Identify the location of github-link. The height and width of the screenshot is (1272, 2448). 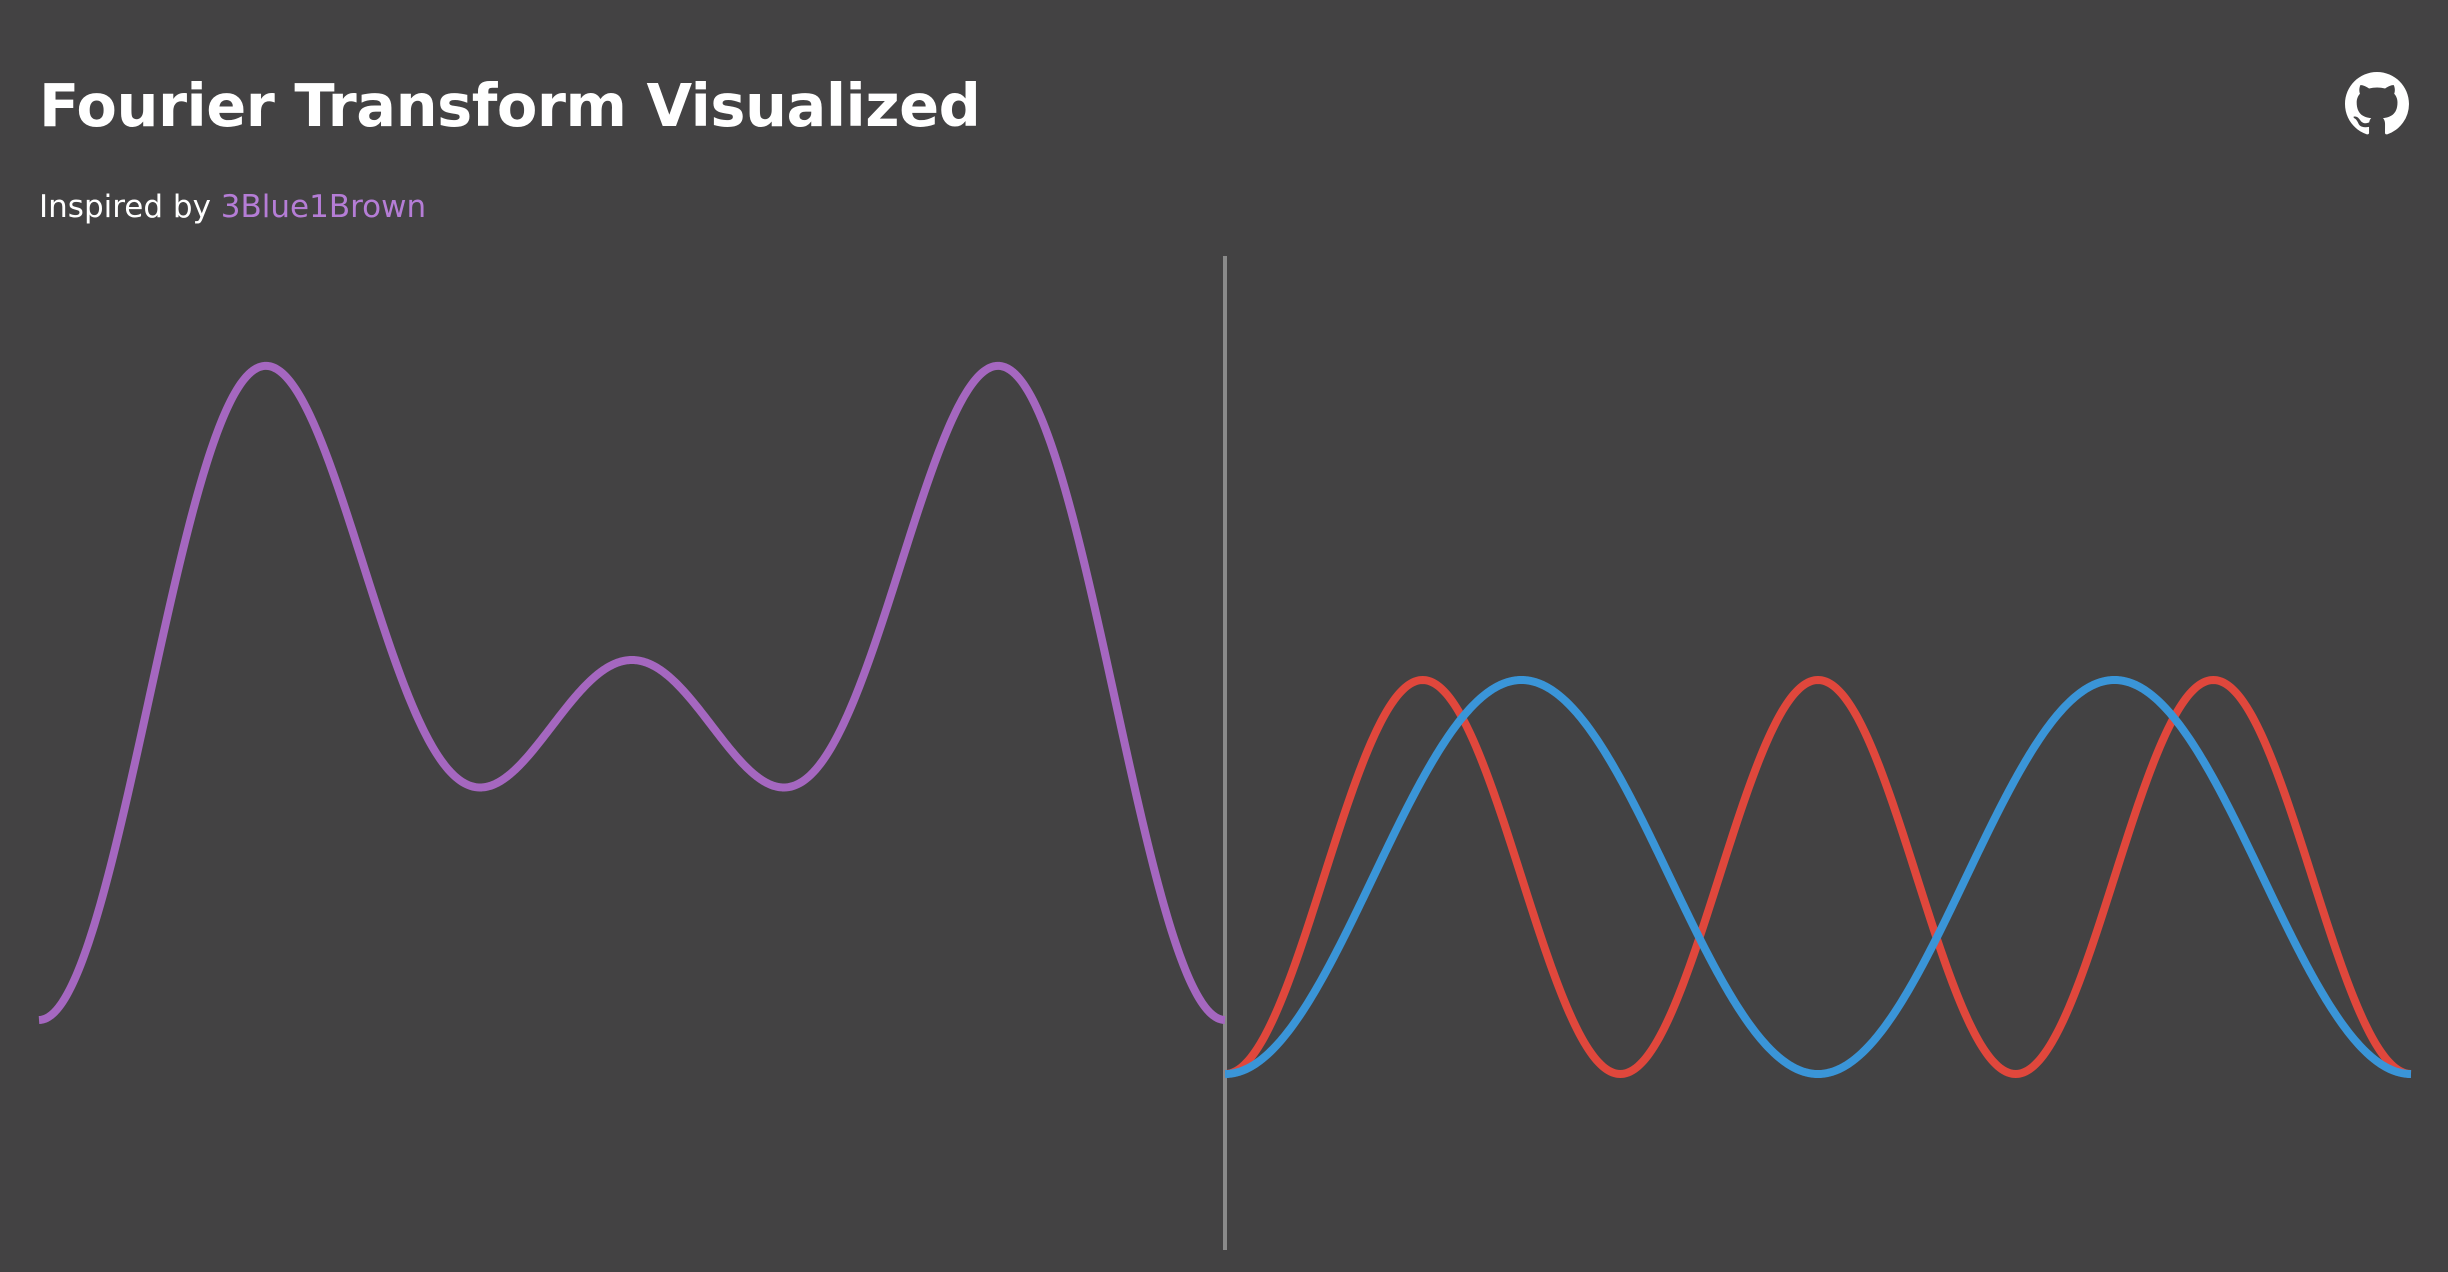
(2377, 104).